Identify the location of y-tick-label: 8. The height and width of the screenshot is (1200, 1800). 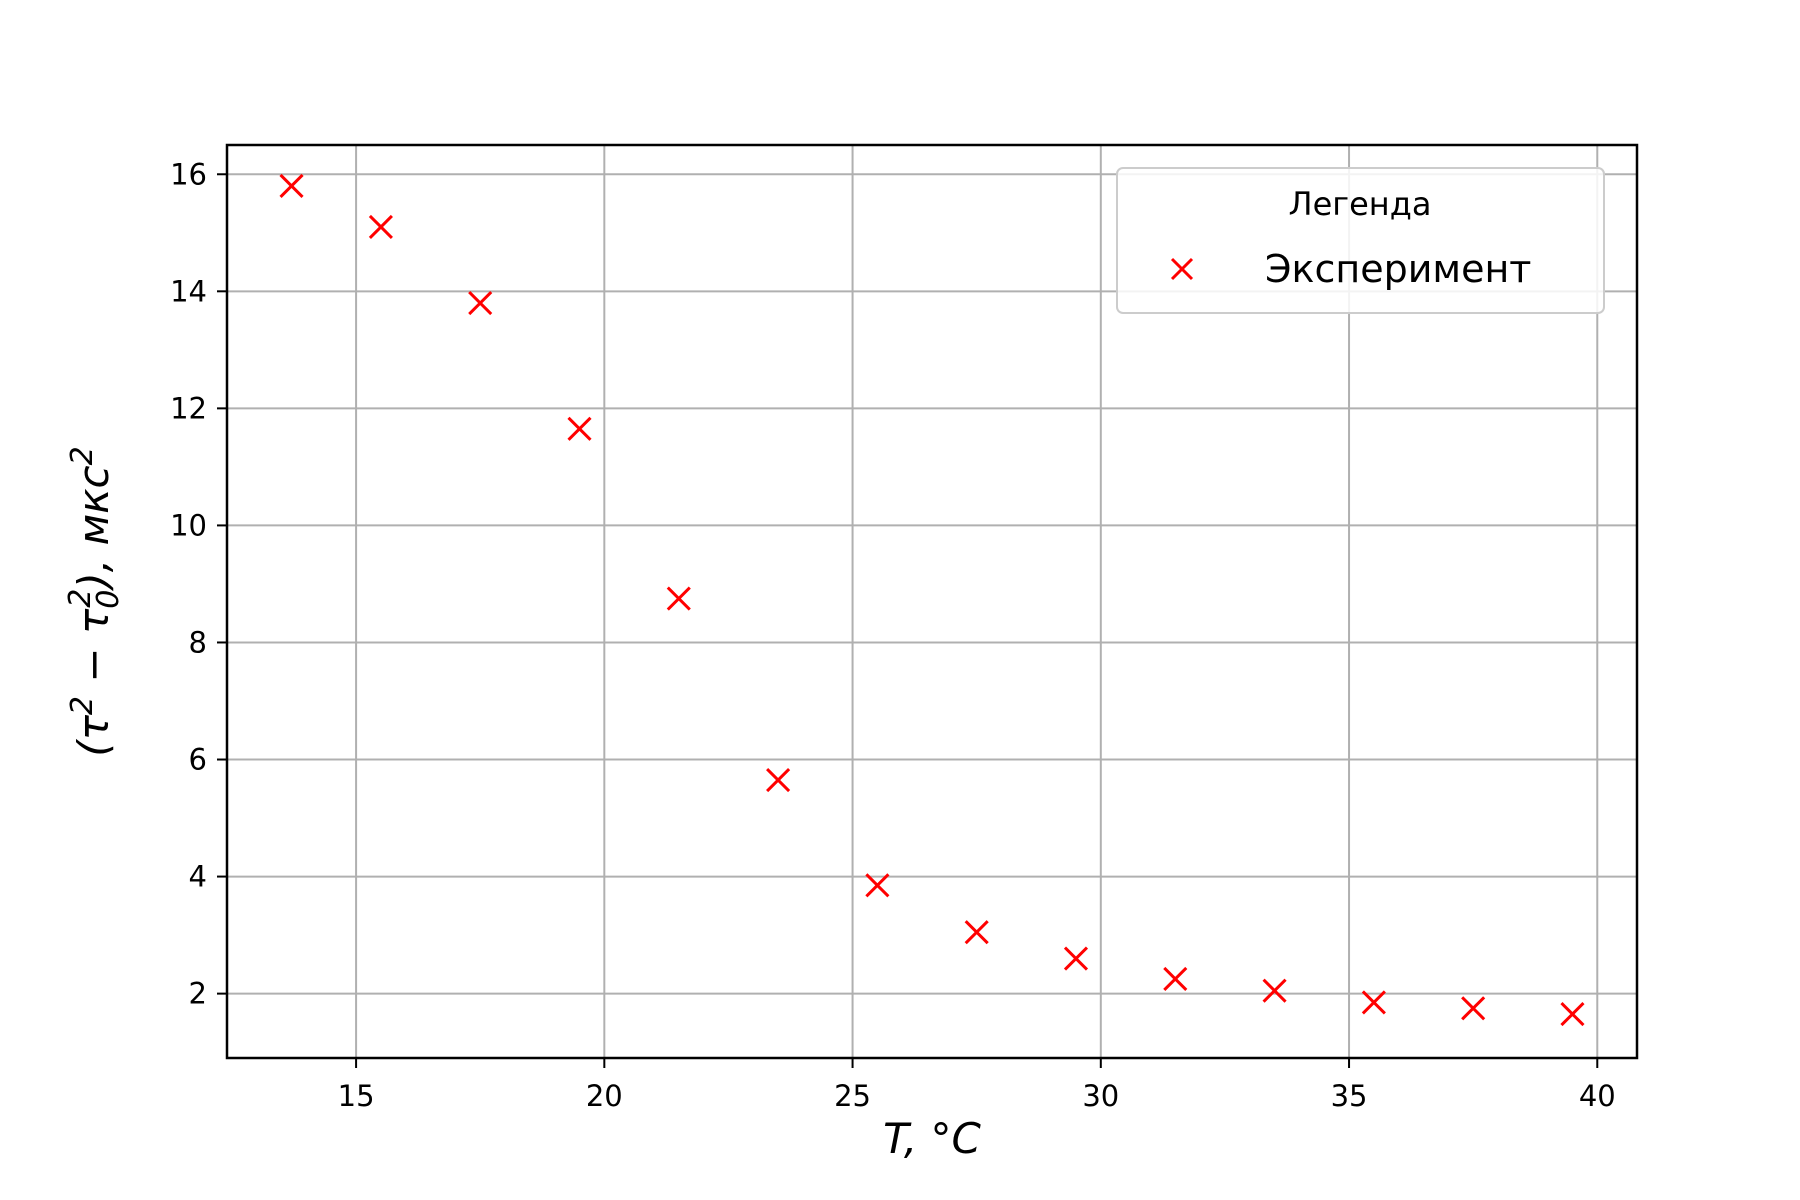
(198, 642).